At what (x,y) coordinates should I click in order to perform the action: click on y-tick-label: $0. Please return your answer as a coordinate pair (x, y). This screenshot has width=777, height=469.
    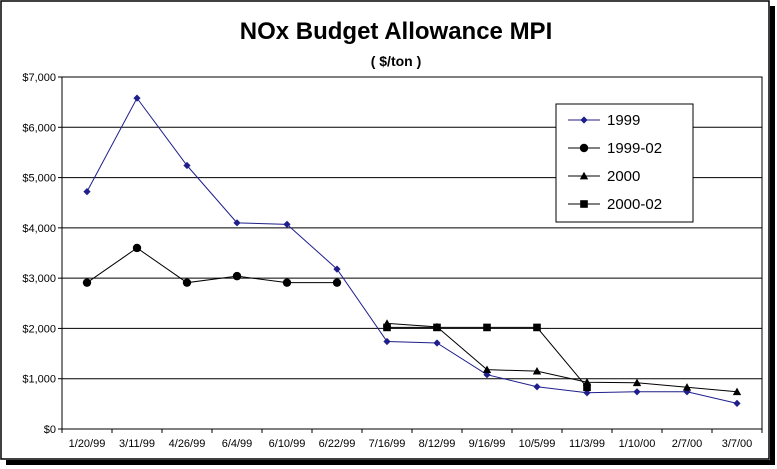
    Looking at the image, I should click on (50, 430).